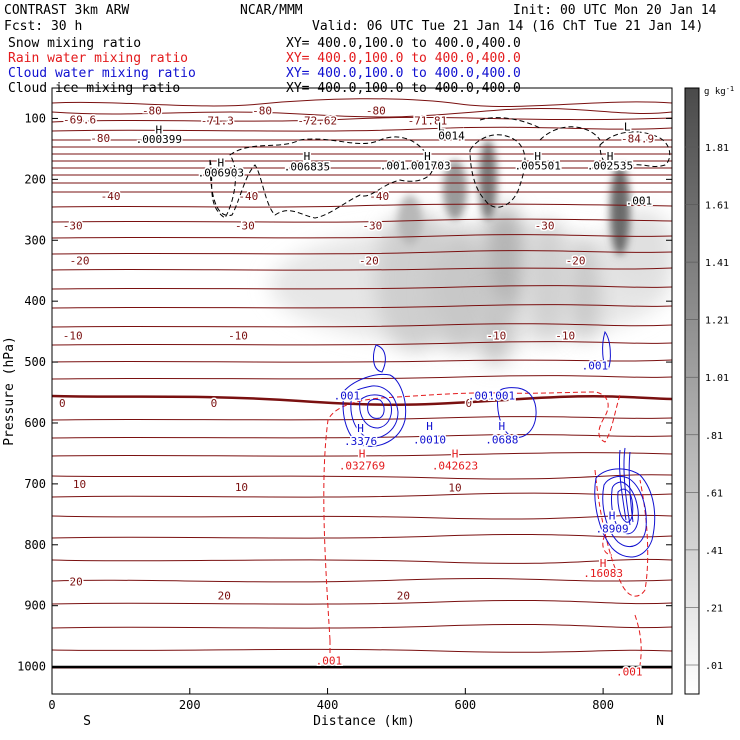 The image size is (740, 740). I want to click on cloud-water-label: .3376, so click(360, 441).